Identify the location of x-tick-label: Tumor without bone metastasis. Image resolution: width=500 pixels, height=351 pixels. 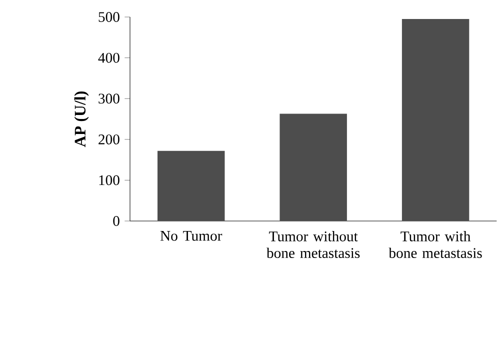
(313, 244).